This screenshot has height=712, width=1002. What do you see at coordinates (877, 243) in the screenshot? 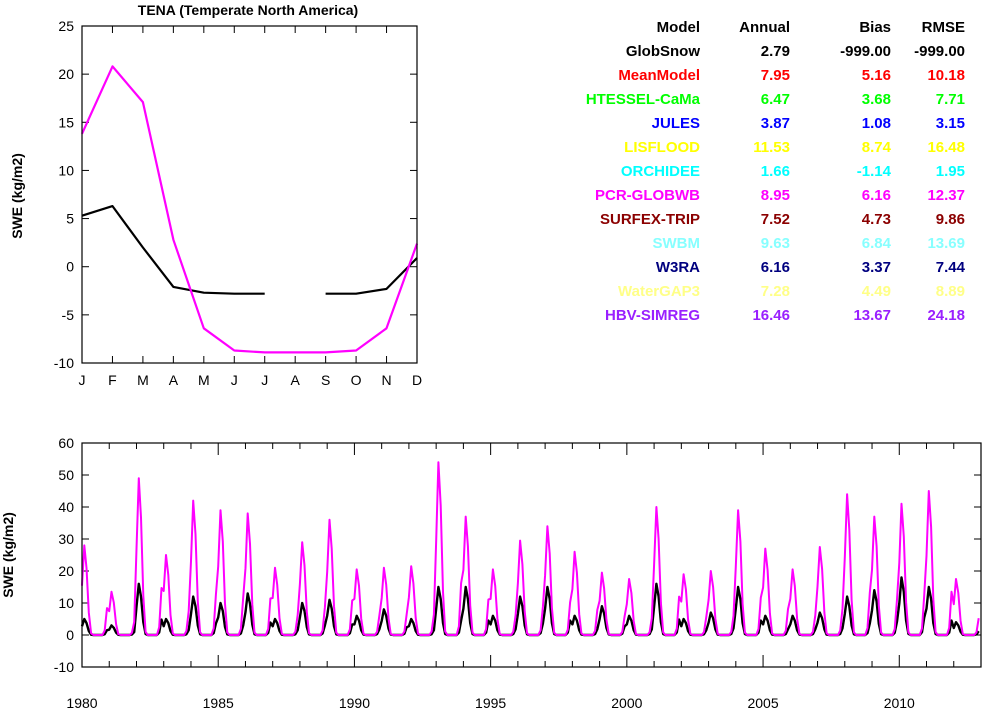
I see `table-cell: 6.84` at bounding box center [877, 243].